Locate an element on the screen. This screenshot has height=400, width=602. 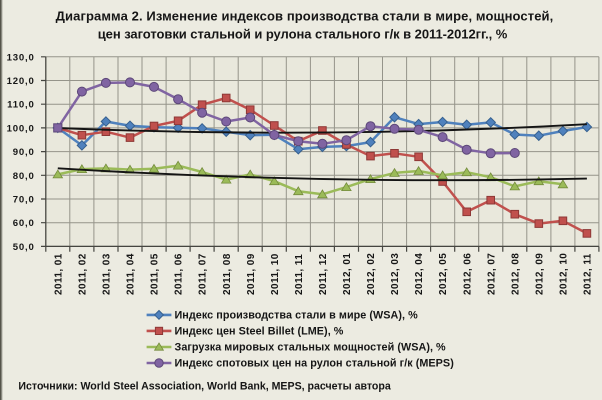
svg-text: 2012, 04 is located at coordinates (419, 274).